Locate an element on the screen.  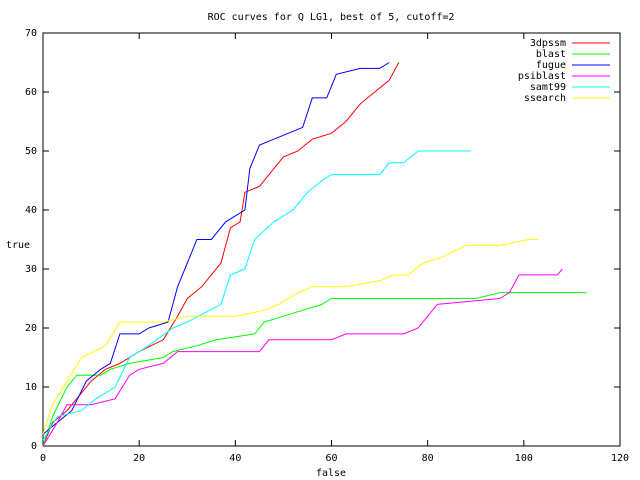
x-tick-label: 40 is located at coordinates (235, 458).